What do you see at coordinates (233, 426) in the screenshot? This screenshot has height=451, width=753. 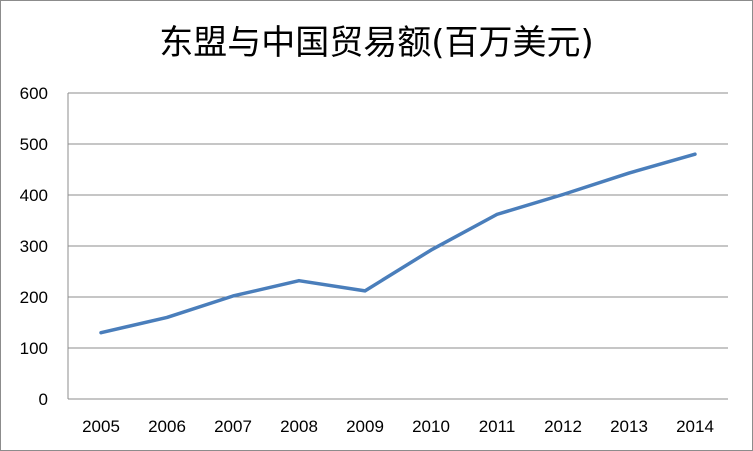 I see `x-tick-label: 2007` at bounding box center [233, 426].